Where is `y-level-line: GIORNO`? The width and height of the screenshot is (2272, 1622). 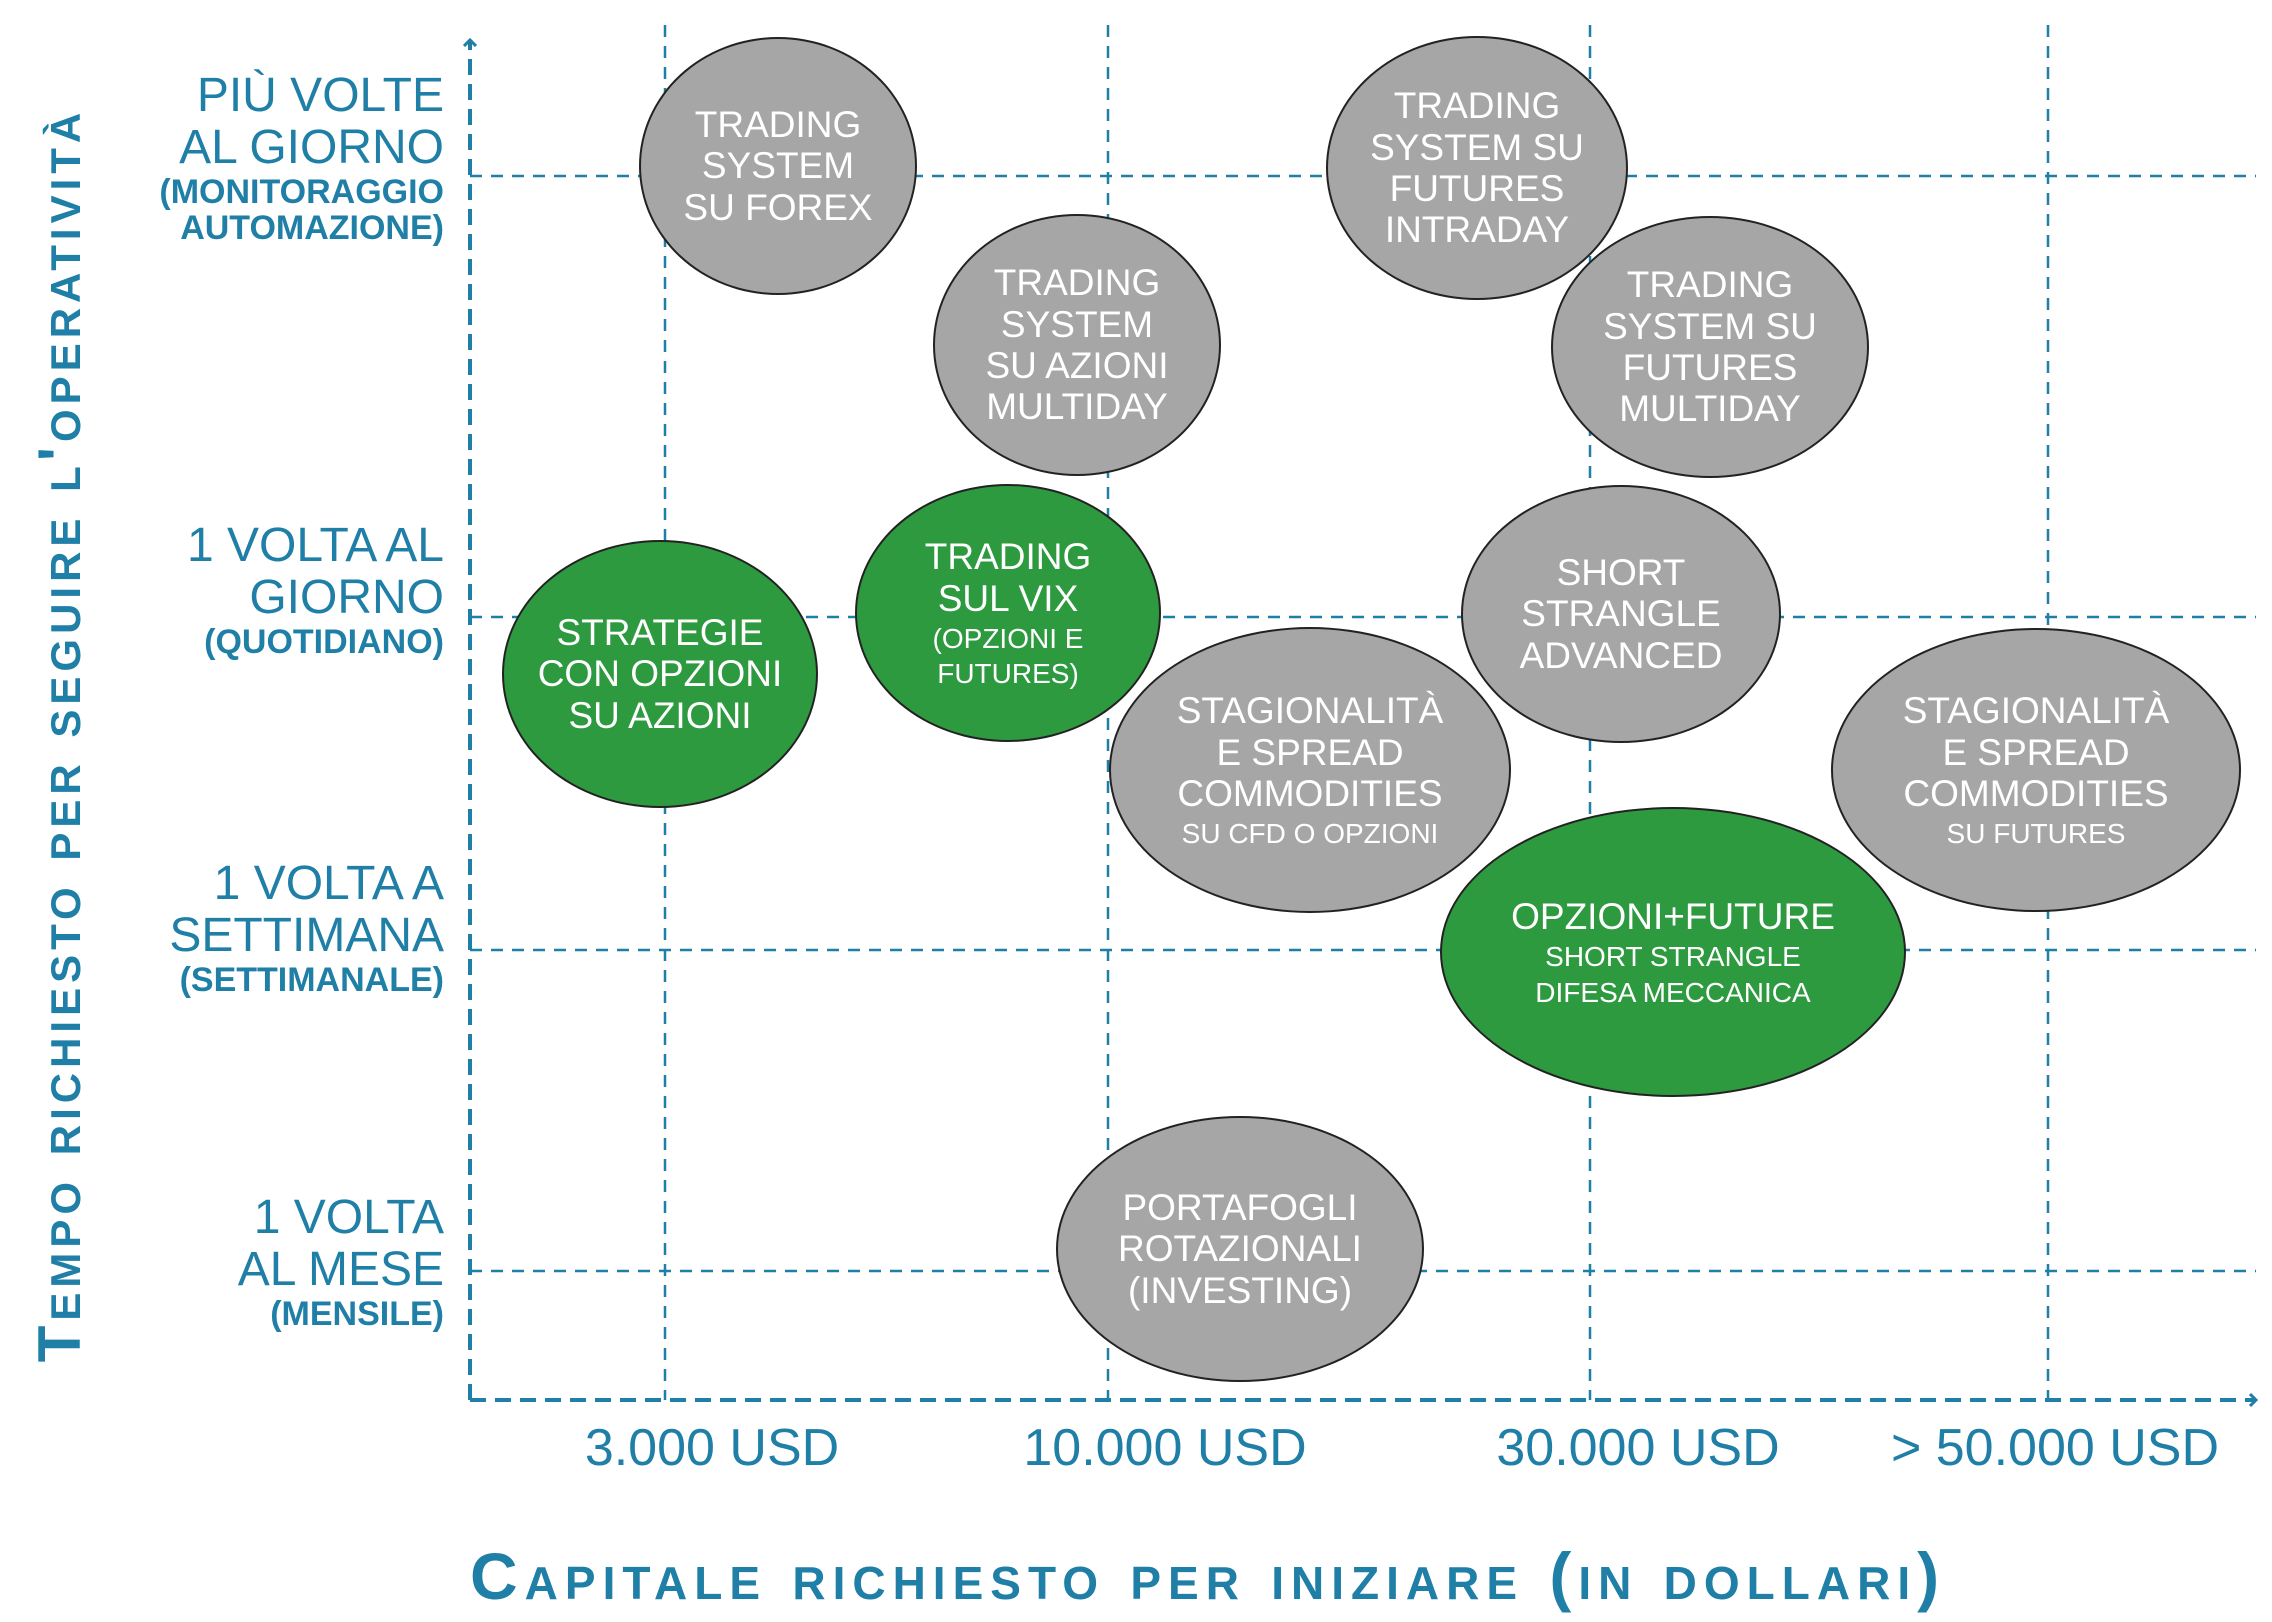
y-level-line: GIORNO is located at coordinates (346, 597).